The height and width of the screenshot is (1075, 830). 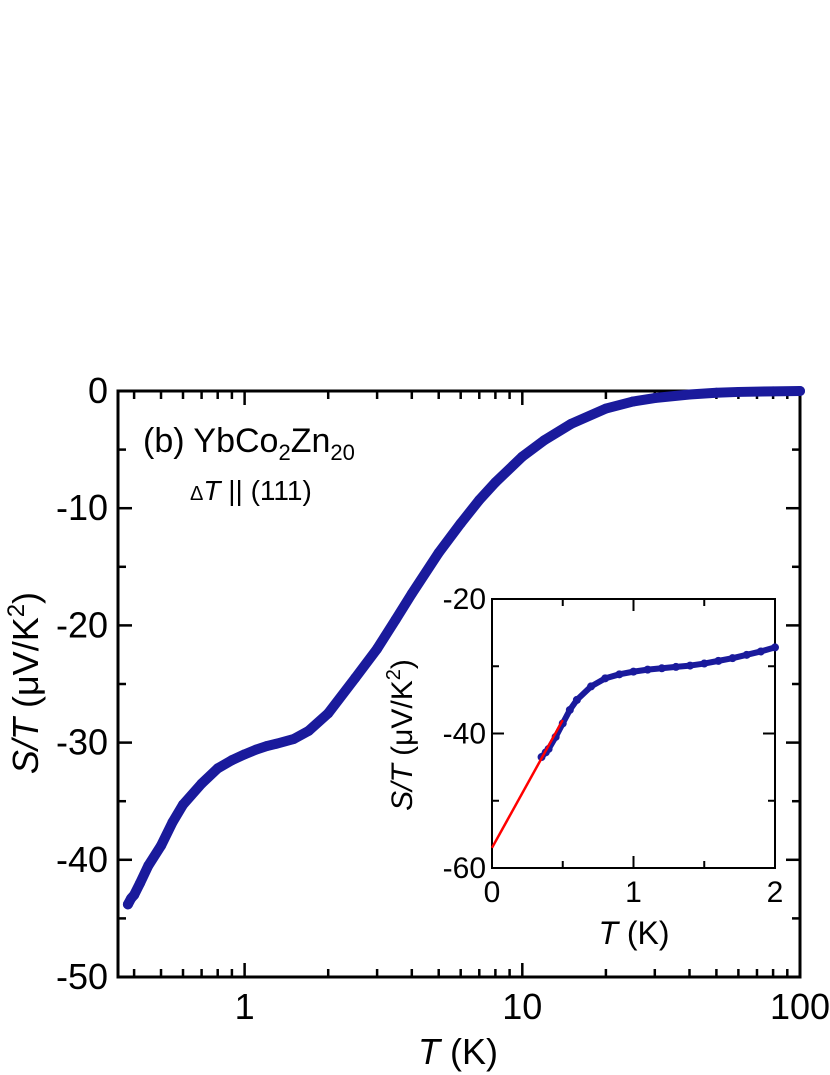 What do you see at coordinates (98, 390) in the screenshot?
I see `main-y-tick-label: 0` at bounding box center [98, 390].